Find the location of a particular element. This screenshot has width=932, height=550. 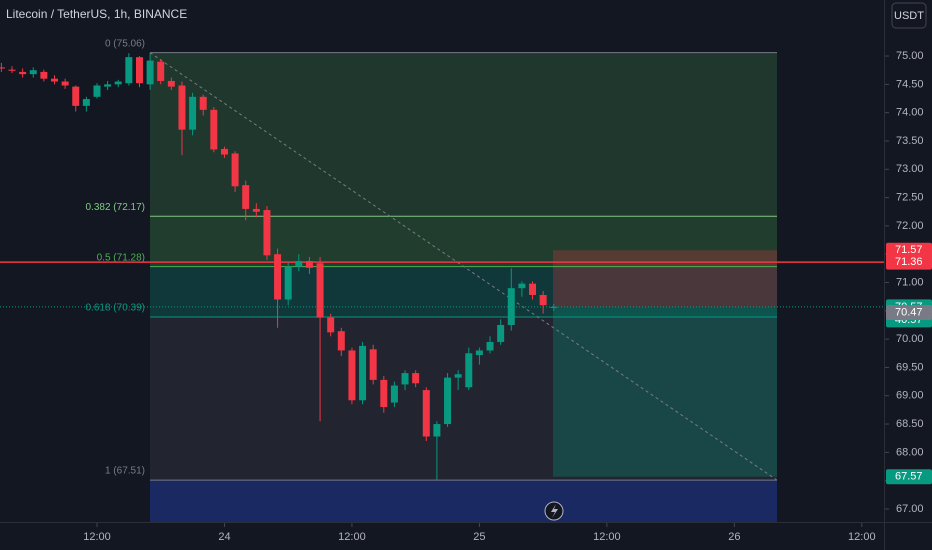

y-tick-label: 70.00 is located at coordinates (910, 339).